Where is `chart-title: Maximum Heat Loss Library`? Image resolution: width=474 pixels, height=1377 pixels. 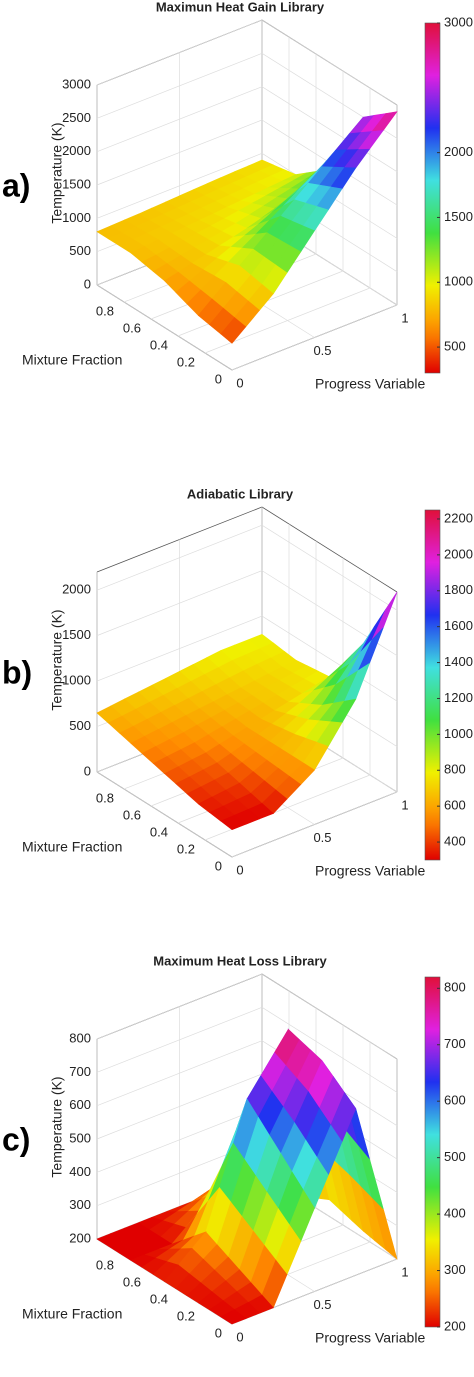 chart-title: Maximum Heat Loss Library is located at coordinates (240, 960).